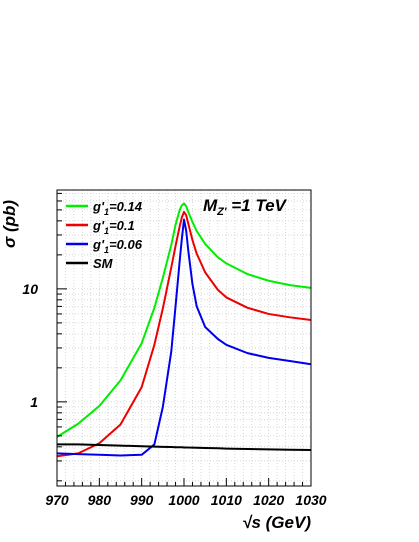 The image size is (419, 542). I want to click on y-tick-labels: 1 10, so click(30, 345).